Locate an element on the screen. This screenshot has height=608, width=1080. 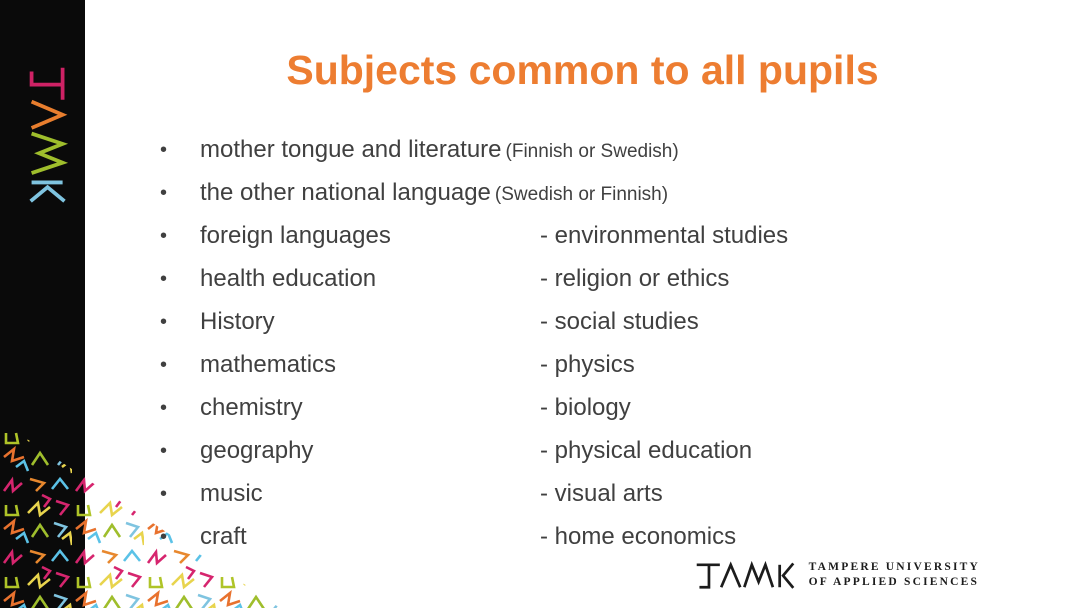
slide-title: Subjects common to all pupils is located at coordinates (582, 70).